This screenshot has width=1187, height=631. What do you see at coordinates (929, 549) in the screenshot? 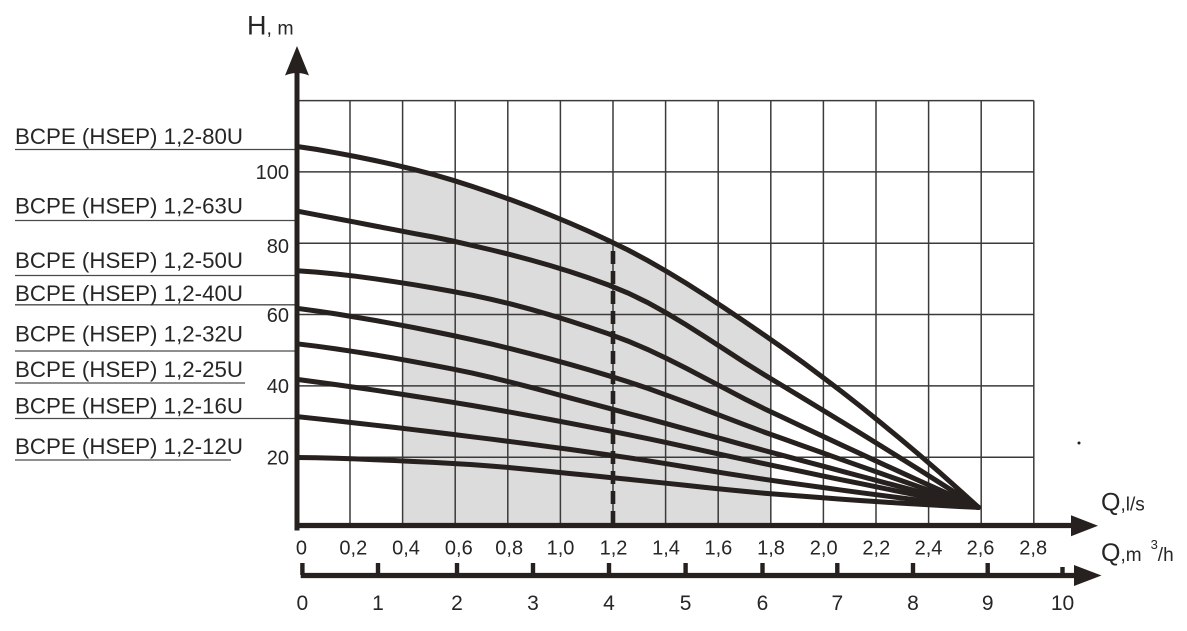
I see `svg-text: 2,4` at bounding box center [929, 549].